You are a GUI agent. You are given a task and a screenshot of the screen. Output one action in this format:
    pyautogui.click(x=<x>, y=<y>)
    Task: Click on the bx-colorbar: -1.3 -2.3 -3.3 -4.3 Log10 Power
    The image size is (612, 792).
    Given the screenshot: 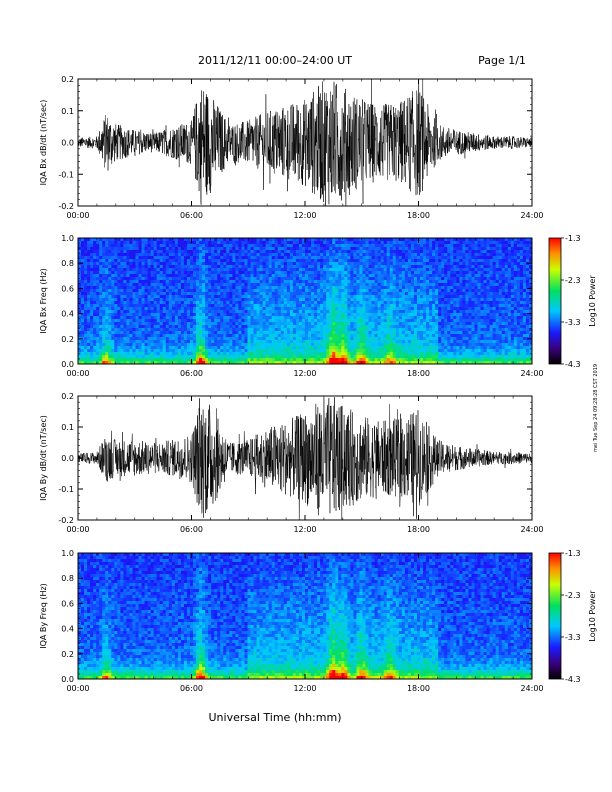 What is the action you would take?
    pyautogui.click(x=572, y=301)
    